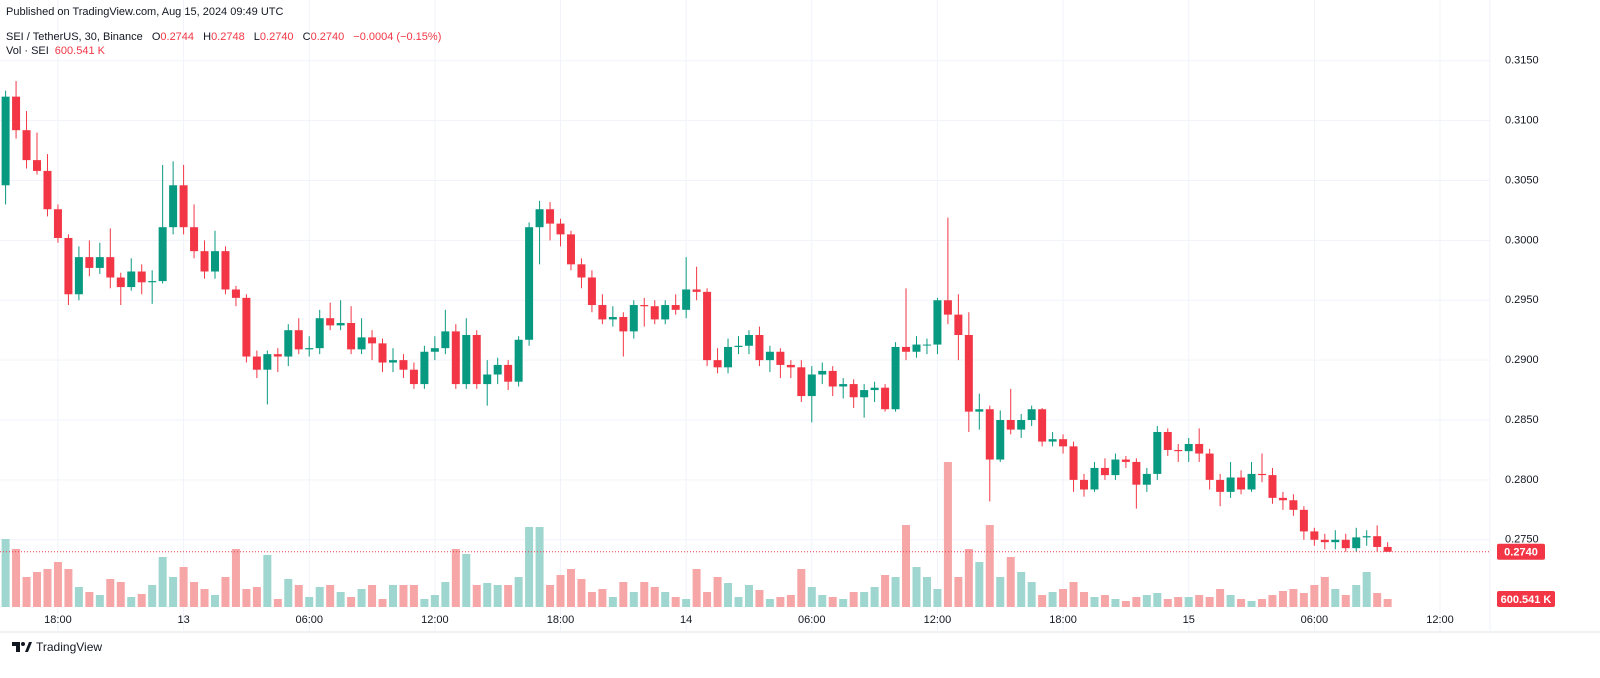 This screenshot has height=678, width=1600. What do you see at coordinates (1522, 540) in the screenshot?
I see `y-tick-label: 0.2750` at bounding box center [1522, 540].